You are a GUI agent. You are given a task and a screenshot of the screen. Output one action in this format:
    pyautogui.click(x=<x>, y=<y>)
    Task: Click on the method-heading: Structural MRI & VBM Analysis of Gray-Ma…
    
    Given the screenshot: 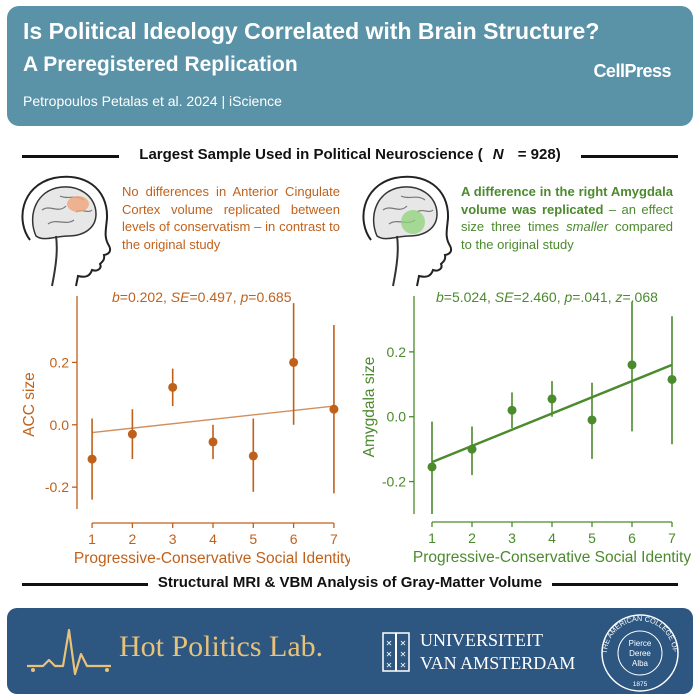 What is the action you would take?
    pyautogui.click(x=350, y=582)
    